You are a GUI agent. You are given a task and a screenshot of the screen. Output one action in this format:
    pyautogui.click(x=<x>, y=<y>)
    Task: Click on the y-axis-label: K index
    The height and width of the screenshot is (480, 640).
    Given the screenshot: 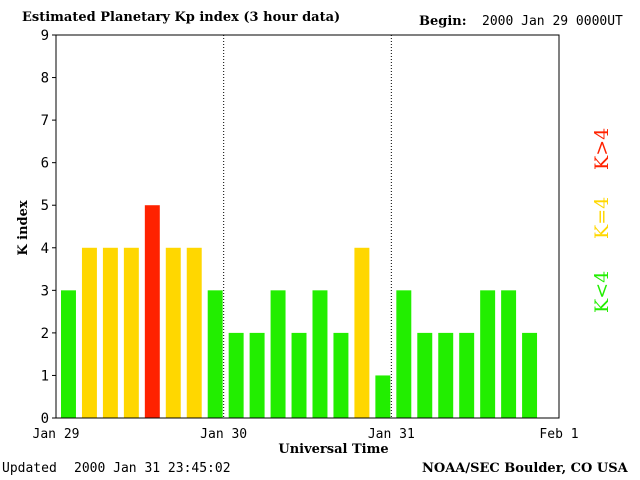 What is the action you would take?
    pyautogui.click(x=23, y=228)
    